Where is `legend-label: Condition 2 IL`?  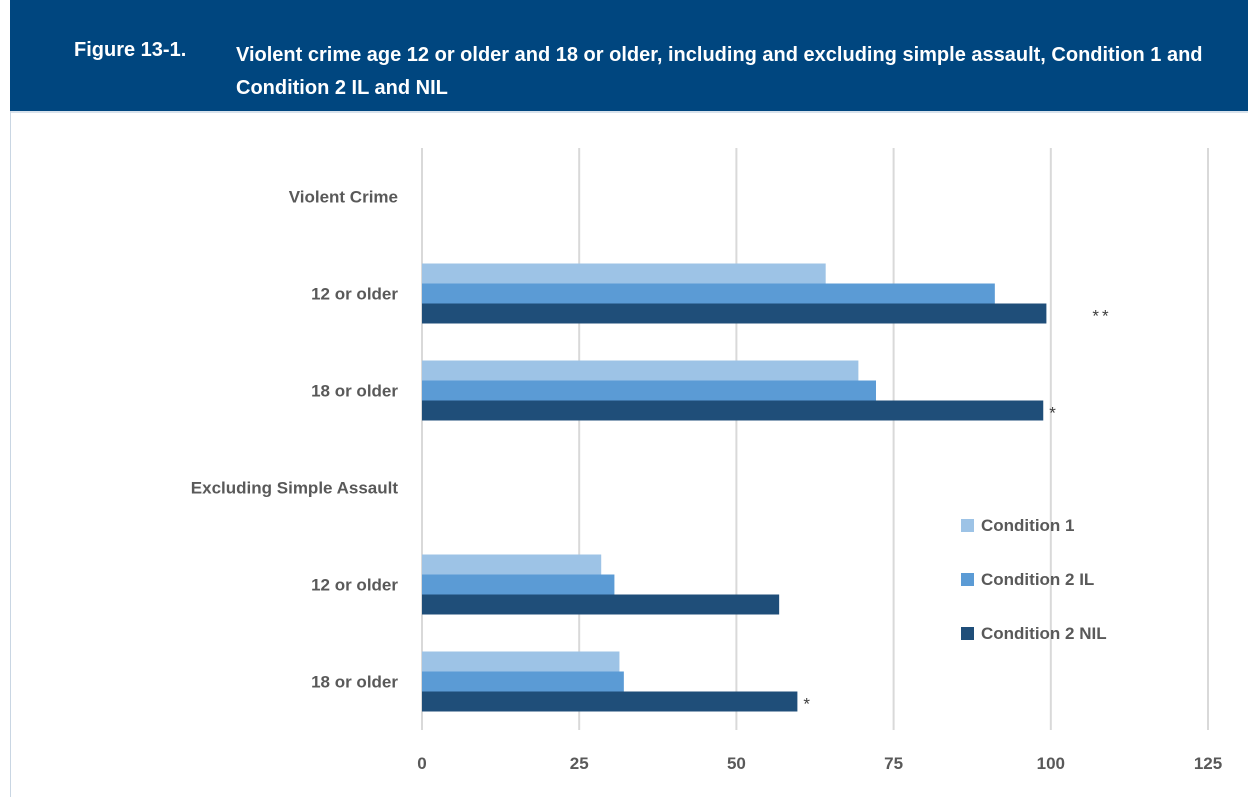 legend-label: Condition 2 IL is located at coordinates (1037, 579).